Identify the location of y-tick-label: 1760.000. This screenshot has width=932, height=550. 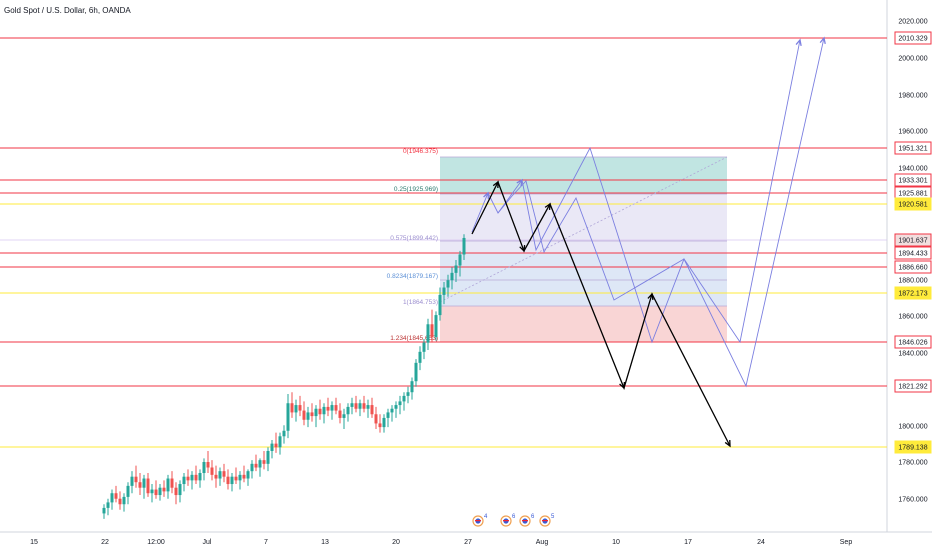
(912, 500).